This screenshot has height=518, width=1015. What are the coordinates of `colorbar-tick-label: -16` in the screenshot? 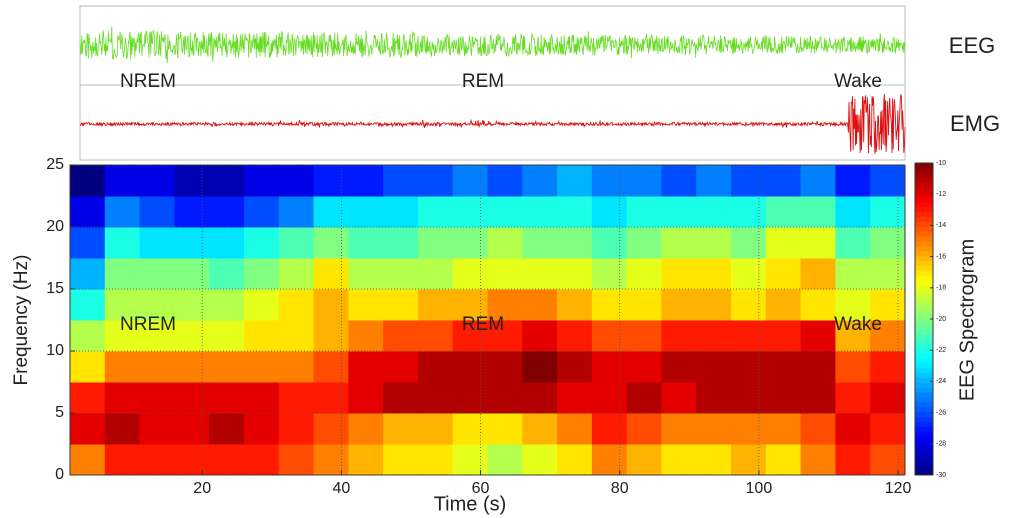 It's located at (941, 256).